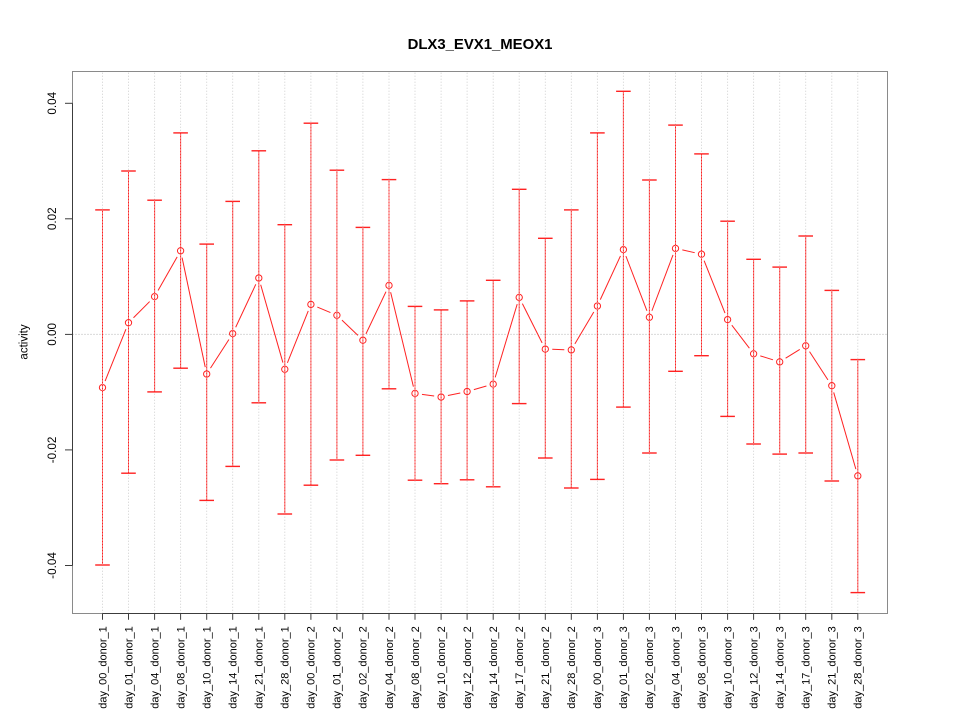  Describe the element at coordinates (650, 667) in the screenshot. I see `svg-text: day_02_donor_3` at that location.